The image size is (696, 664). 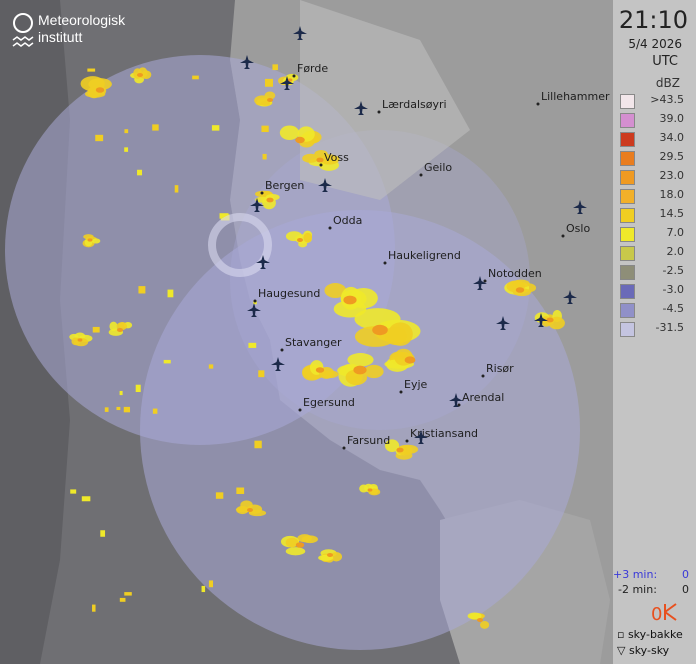 What do you see at coordinates (655, 176) in the screenshot?
I see `legend-entry: 23.0` at bounding box center [655, 176].